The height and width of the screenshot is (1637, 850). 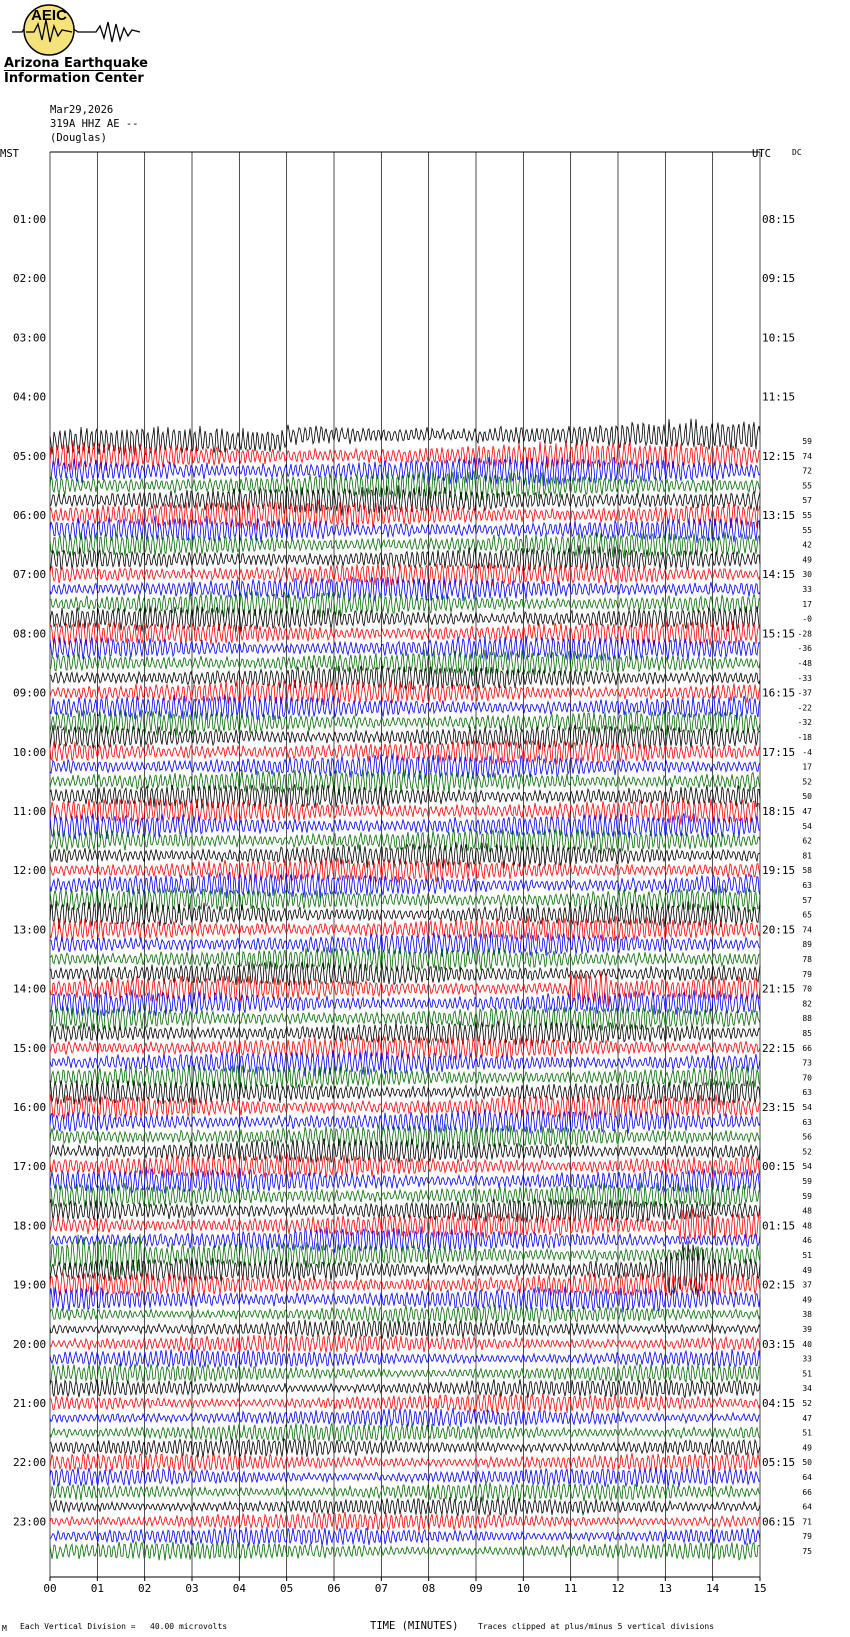 What do you see at coordinates (29, 574) in the screenshot?
I see `mst-hour-label: 07:00` at bounding box center [29, 574].